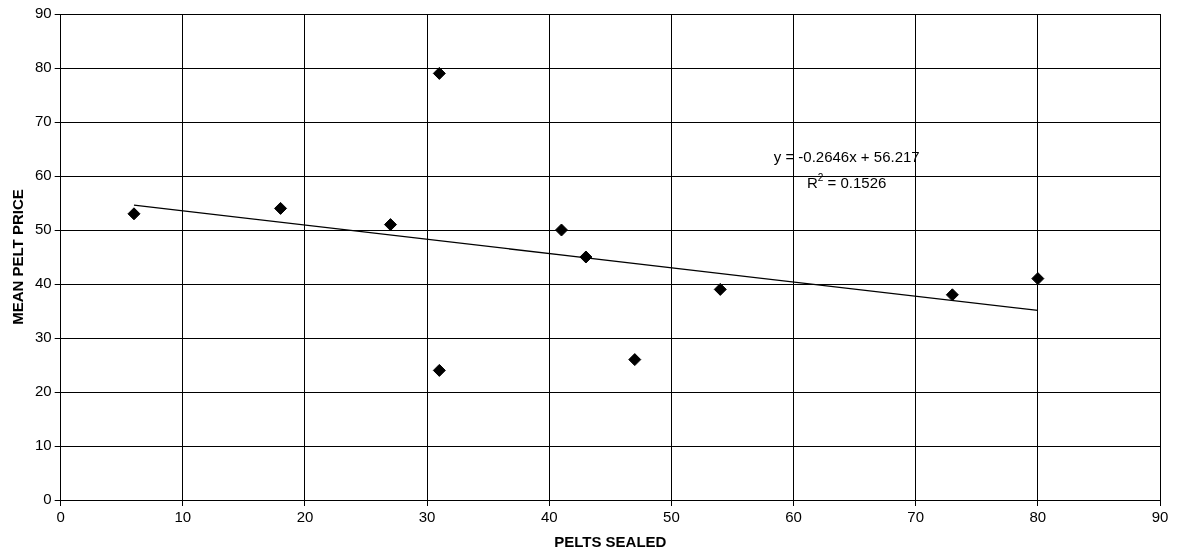 The image size is (1200, 560). I want to click on x-tick-label: 10, so click(183, 517).